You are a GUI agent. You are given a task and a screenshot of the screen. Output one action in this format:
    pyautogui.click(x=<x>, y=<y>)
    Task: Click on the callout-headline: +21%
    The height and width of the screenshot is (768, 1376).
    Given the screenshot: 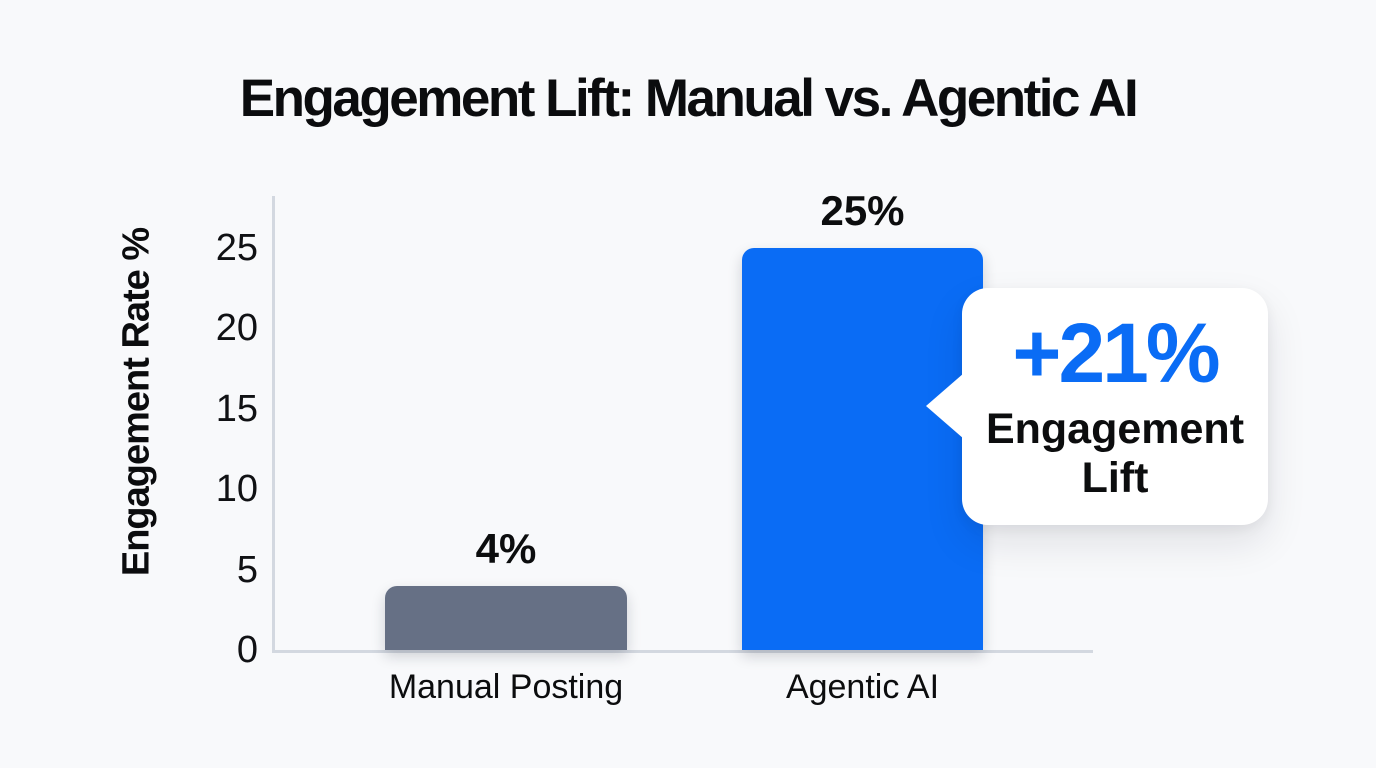 What is the action you would take?
    pyautogui.click(x=1116, y=353)
    